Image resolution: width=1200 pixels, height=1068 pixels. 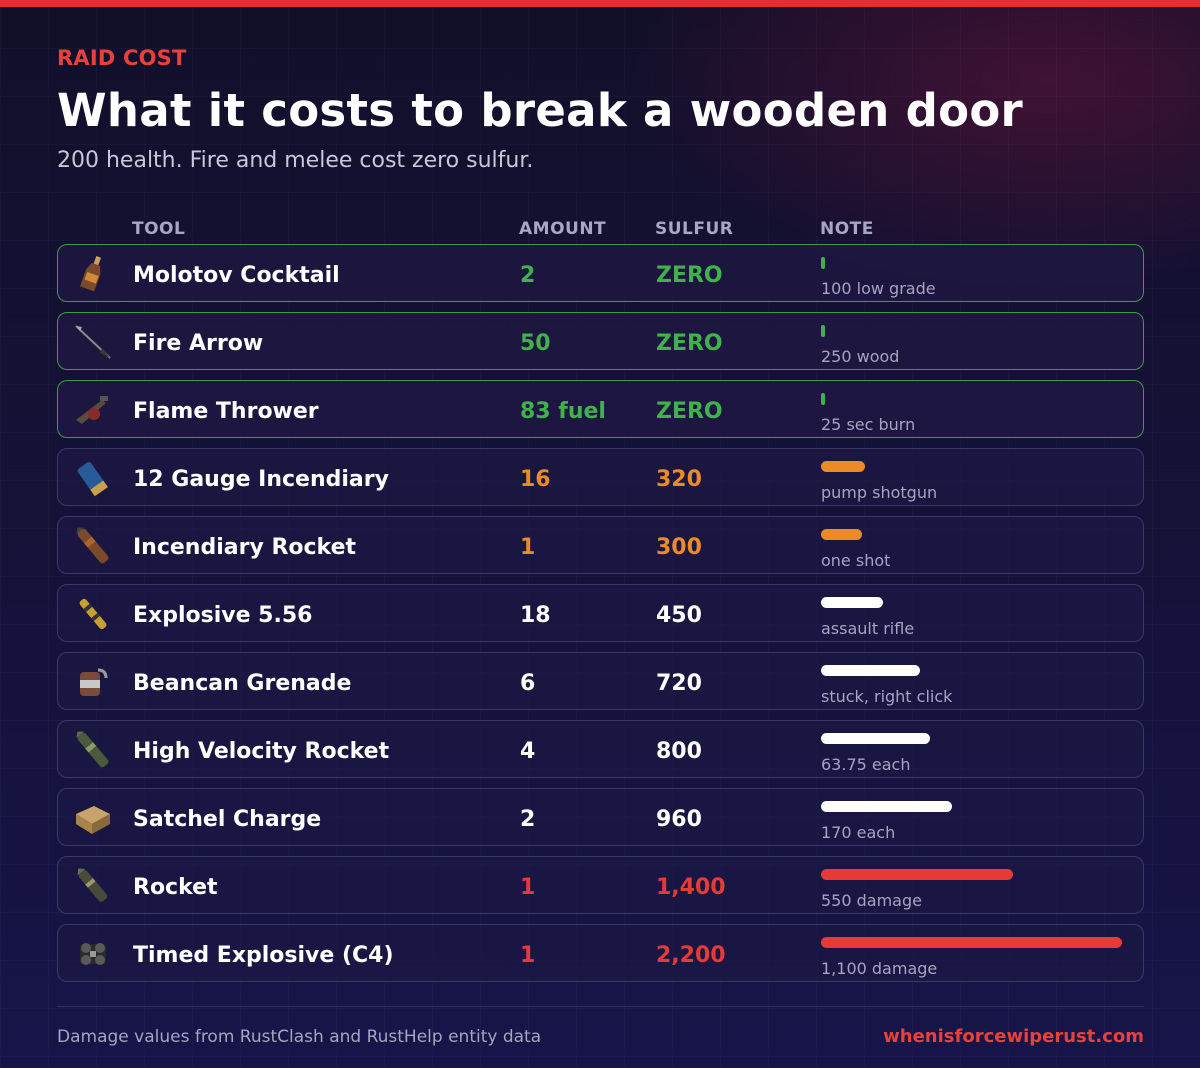 I want to click on eyebrow-label: RAID COST, so click(x=122, y=58).